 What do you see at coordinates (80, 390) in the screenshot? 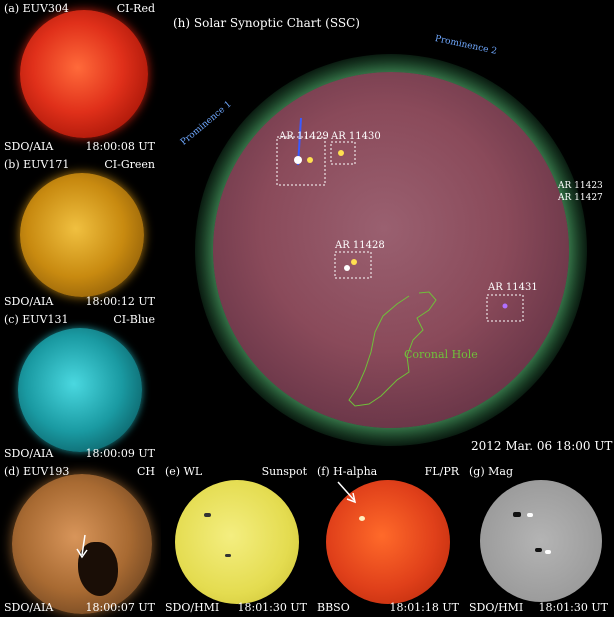
I see `sun-disk-euv131` at bounding box center [80, 390].